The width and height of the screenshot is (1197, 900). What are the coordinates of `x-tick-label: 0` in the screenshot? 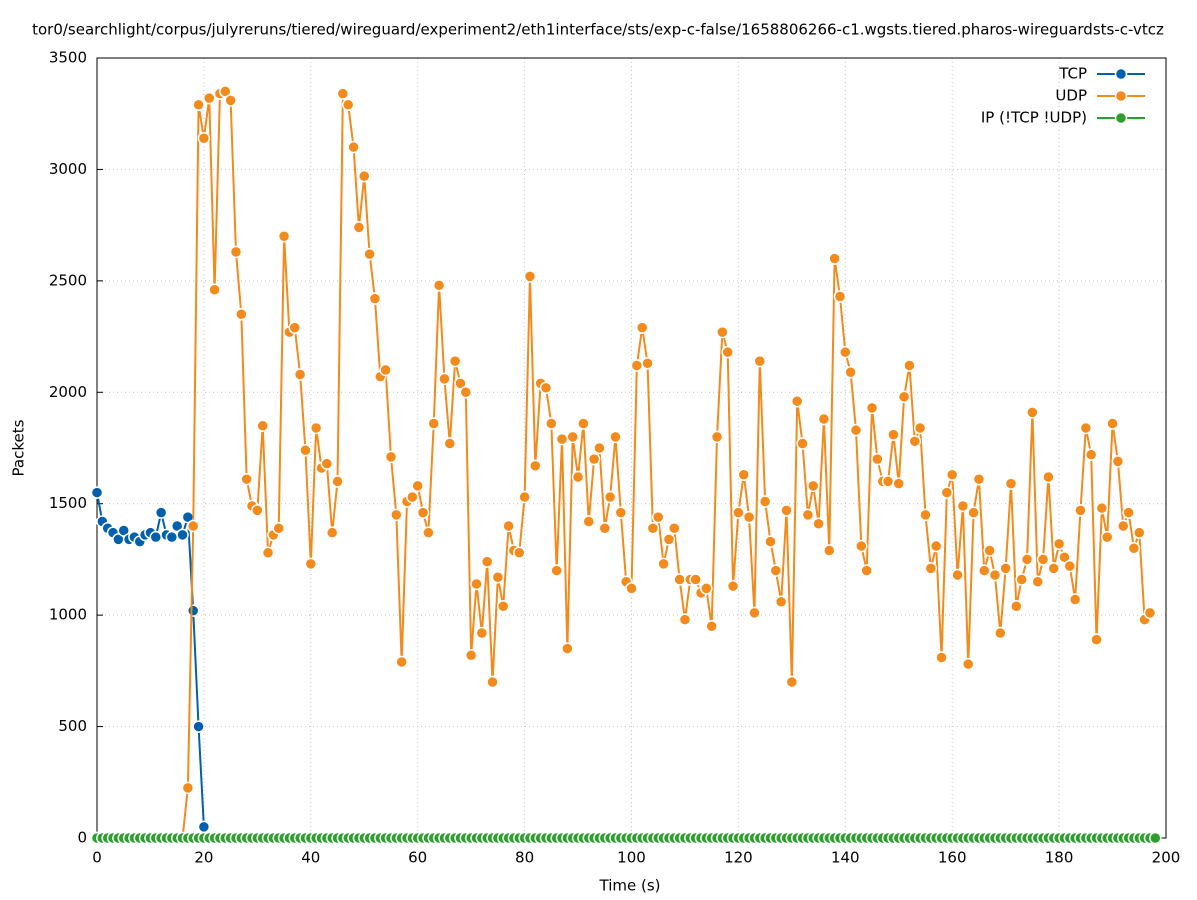 It's located at (97, 858).